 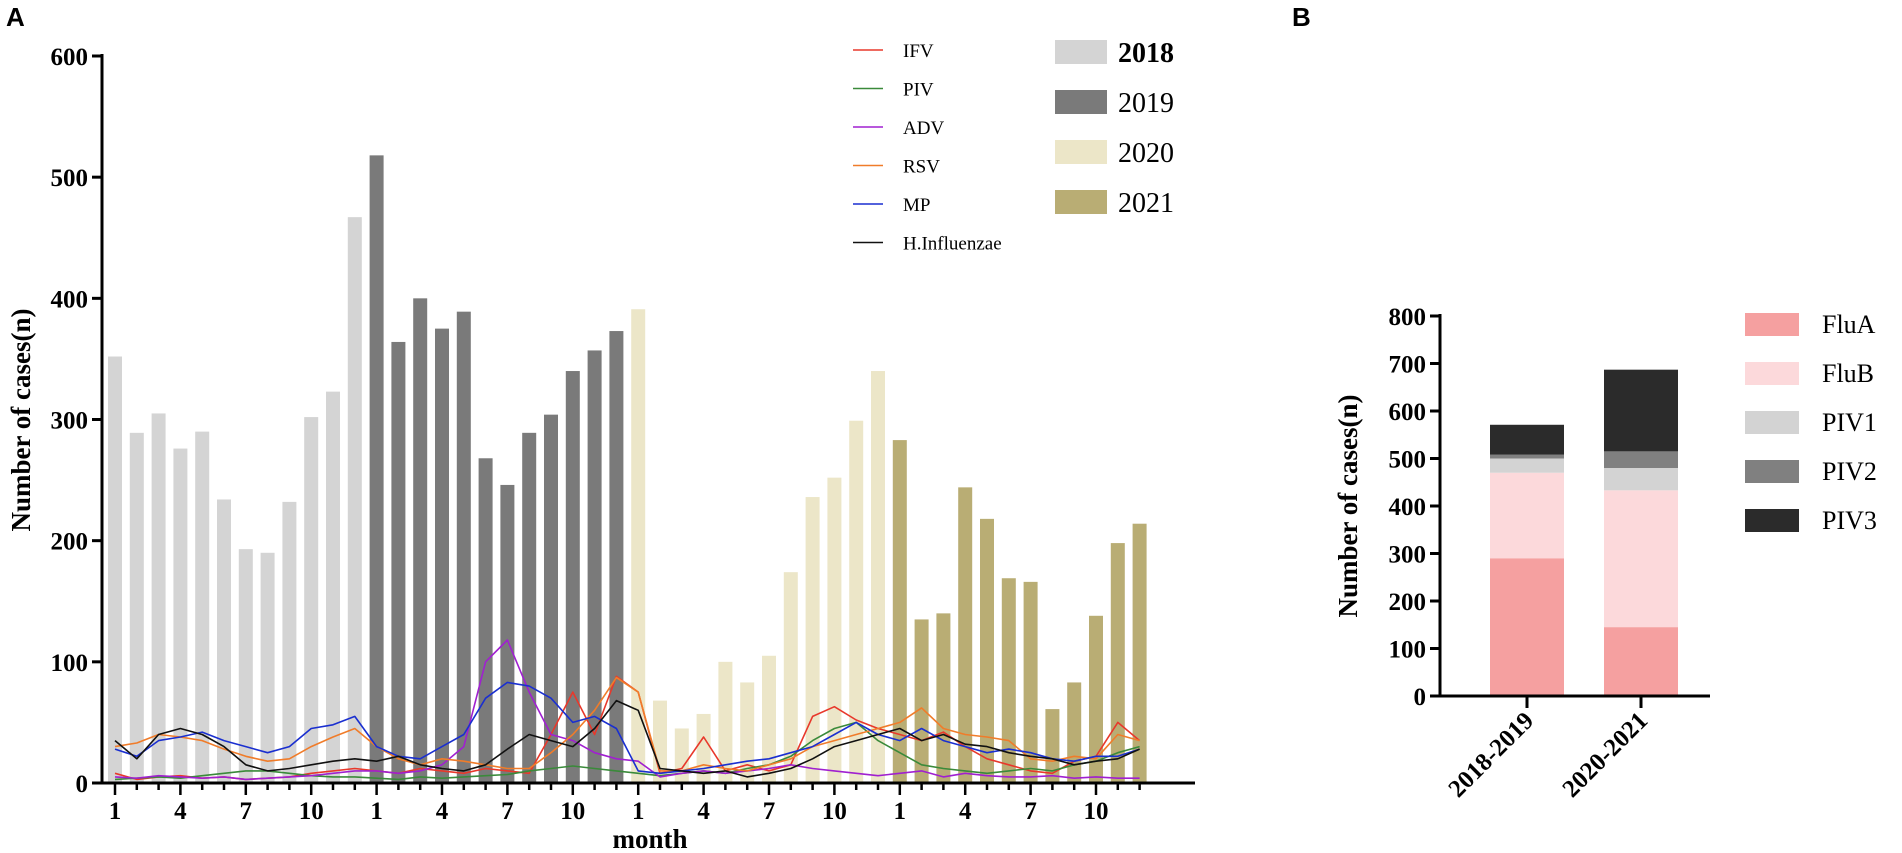 What do you see at coordinates (921, 167) in the screenshot?
I see `legend-line-label: RSV` at bounding box center [921, 167].